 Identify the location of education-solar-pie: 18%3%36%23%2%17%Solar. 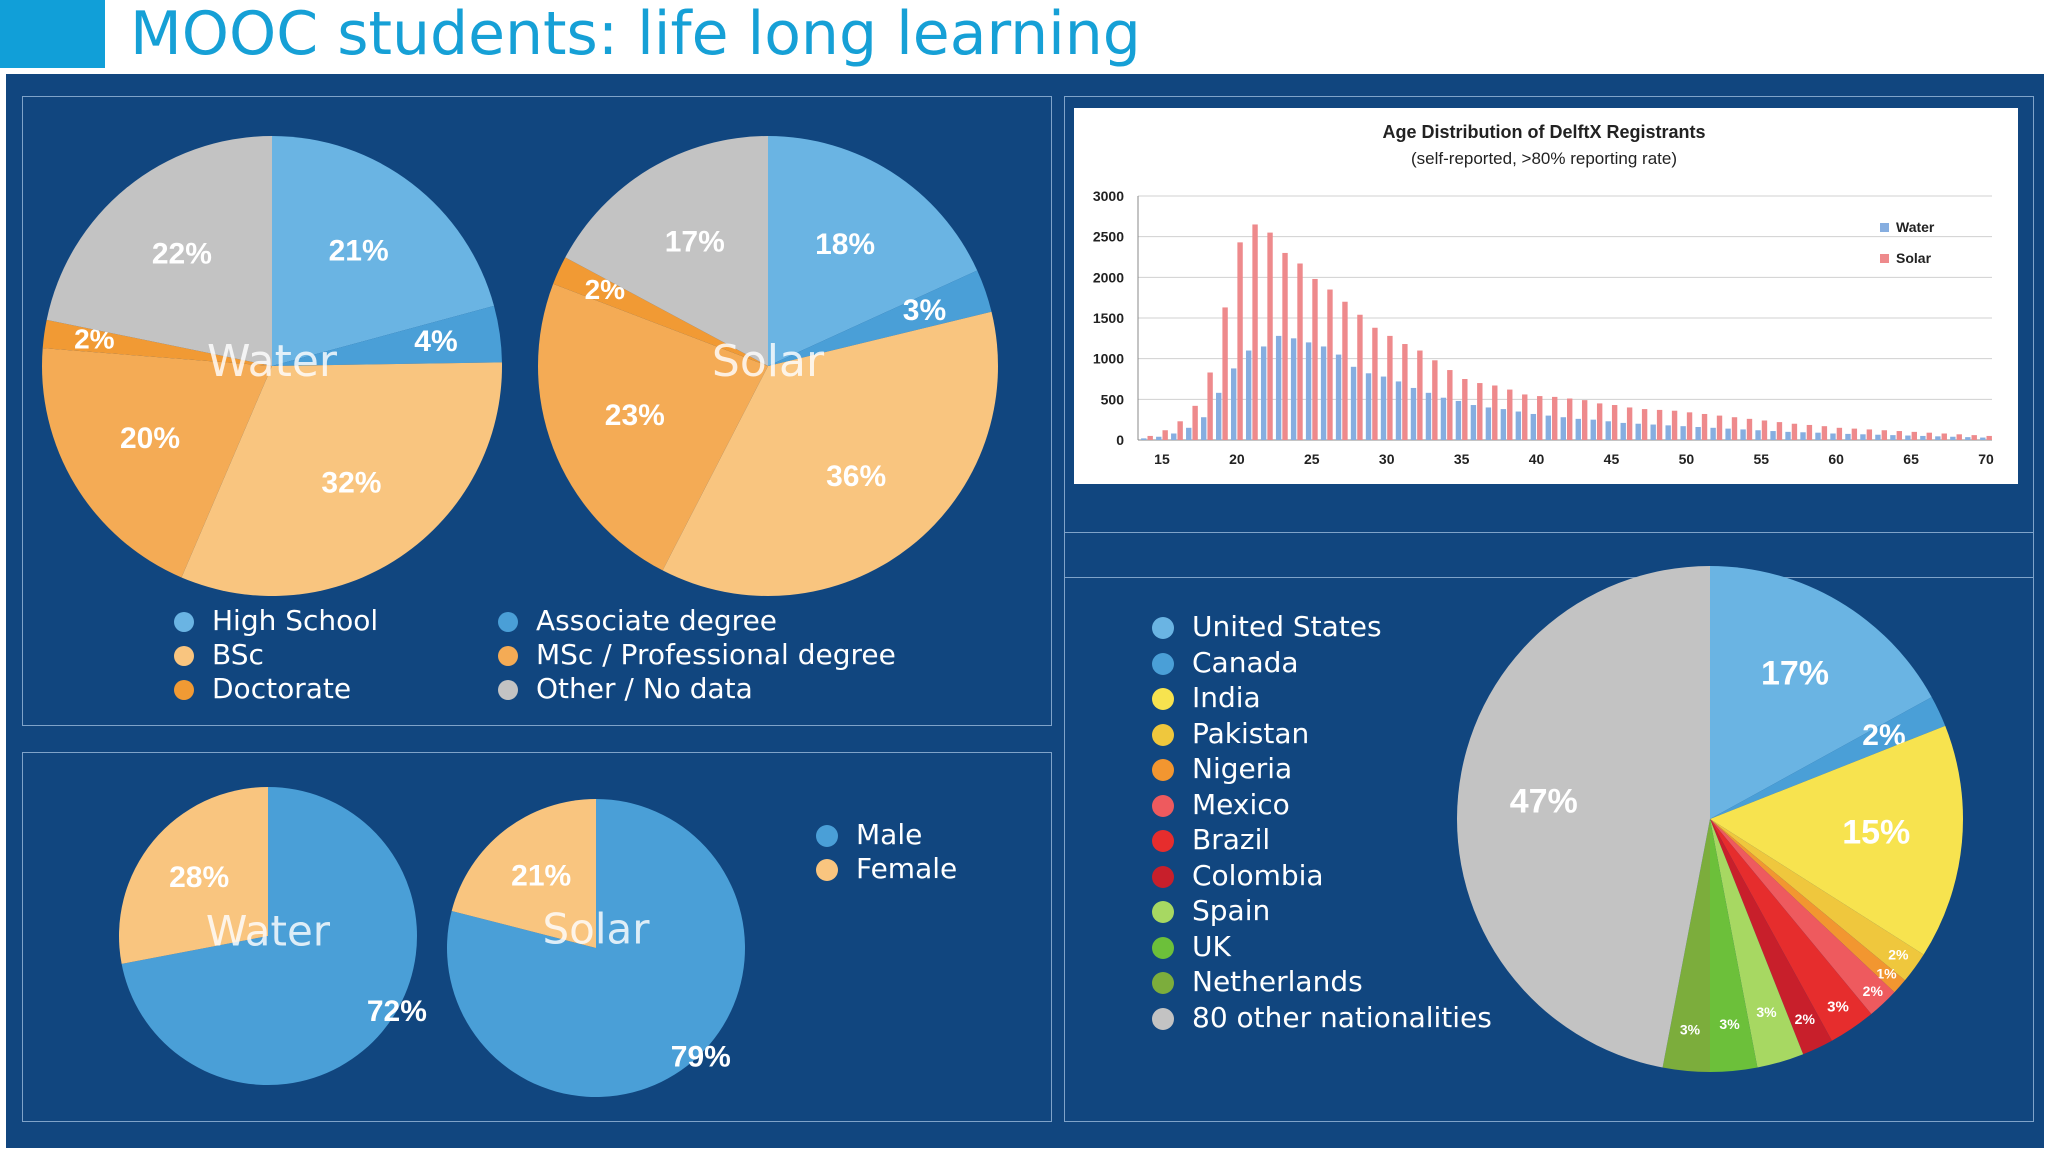
(767, 366).